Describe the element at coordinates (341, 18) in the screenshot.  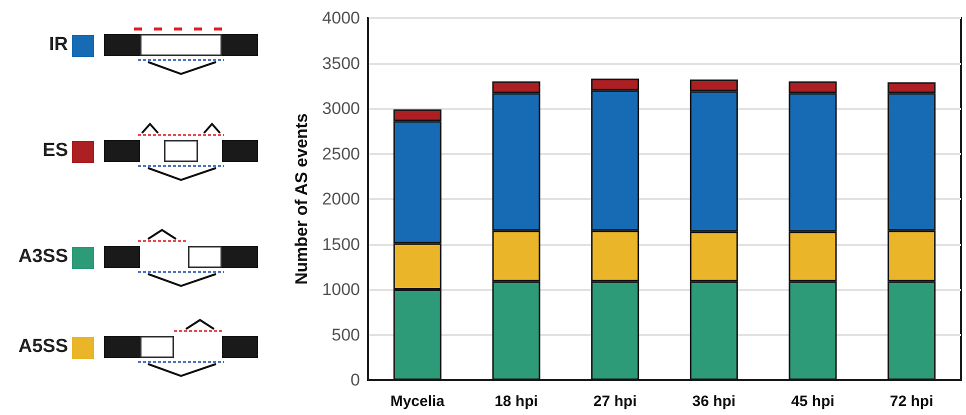
I see `y-tick-label: 4000` at that location.